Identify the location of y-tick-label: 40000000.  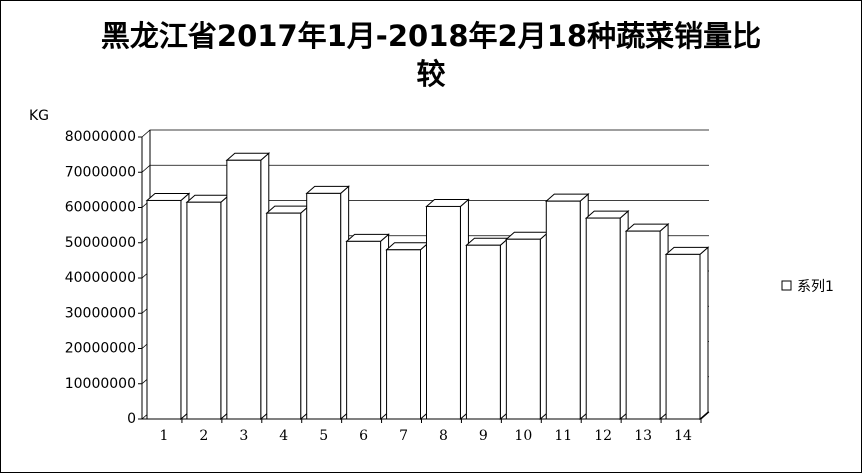
(100, 278).